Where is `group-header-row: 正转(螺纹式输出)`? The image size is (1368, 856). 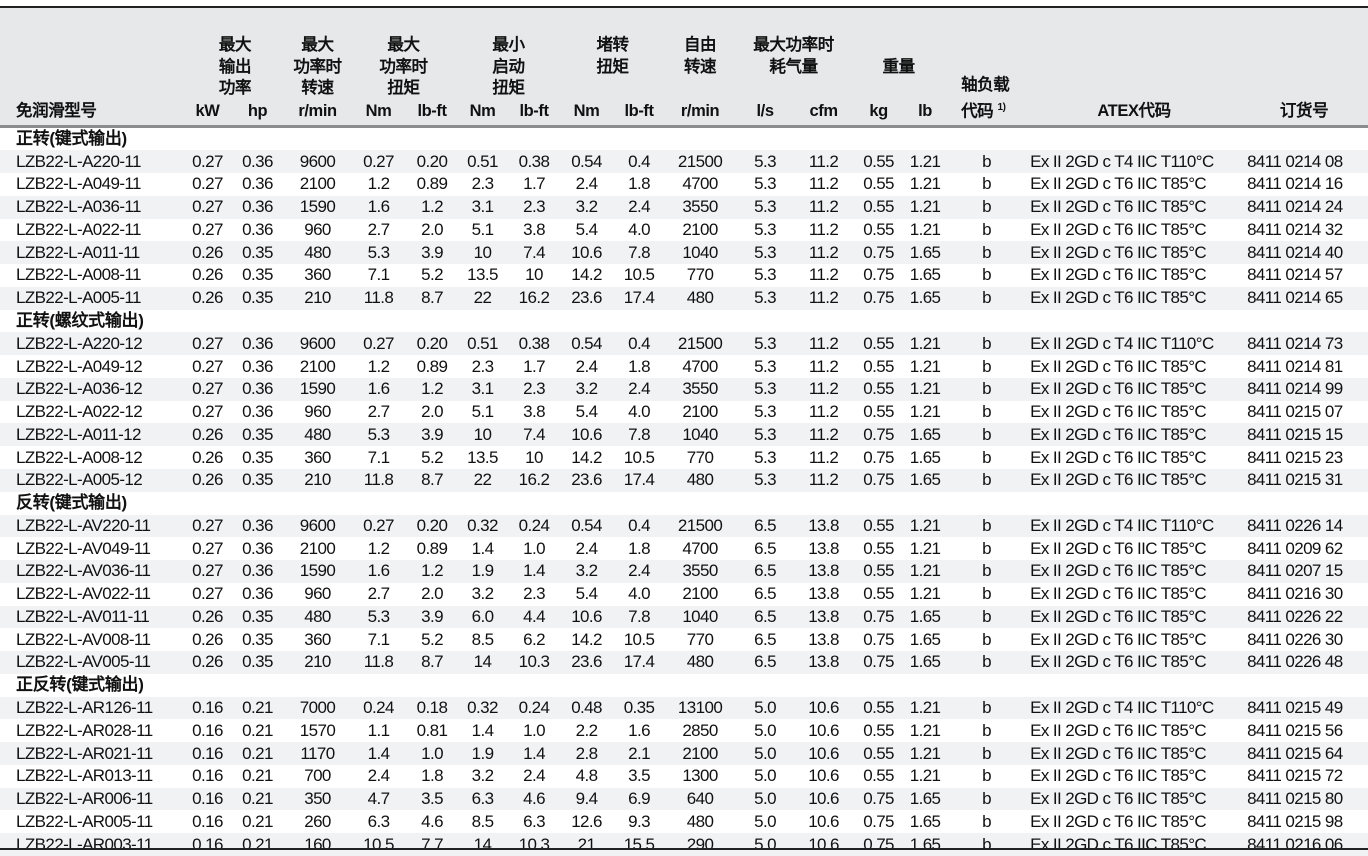
group-header-row: 正转(螺纹式输出) is located at coordinates (684, 321).